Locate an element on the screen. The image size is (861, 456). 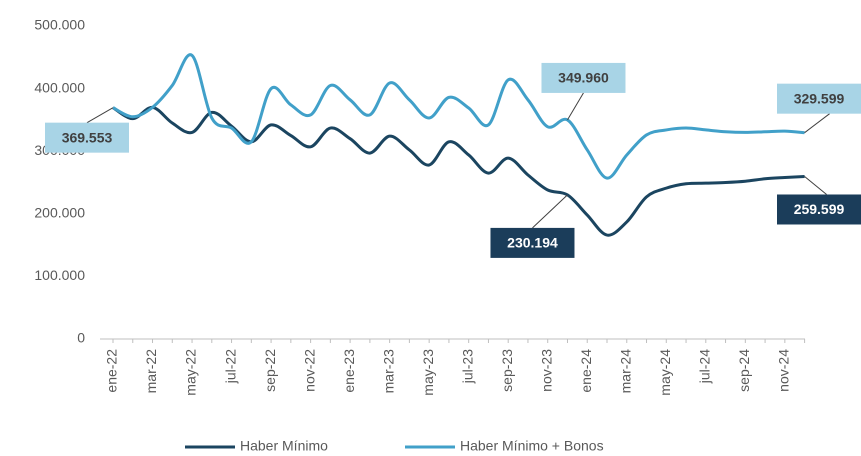
legend-label: Haber Mínimo + Bonos is located at coordinates (532, 446).